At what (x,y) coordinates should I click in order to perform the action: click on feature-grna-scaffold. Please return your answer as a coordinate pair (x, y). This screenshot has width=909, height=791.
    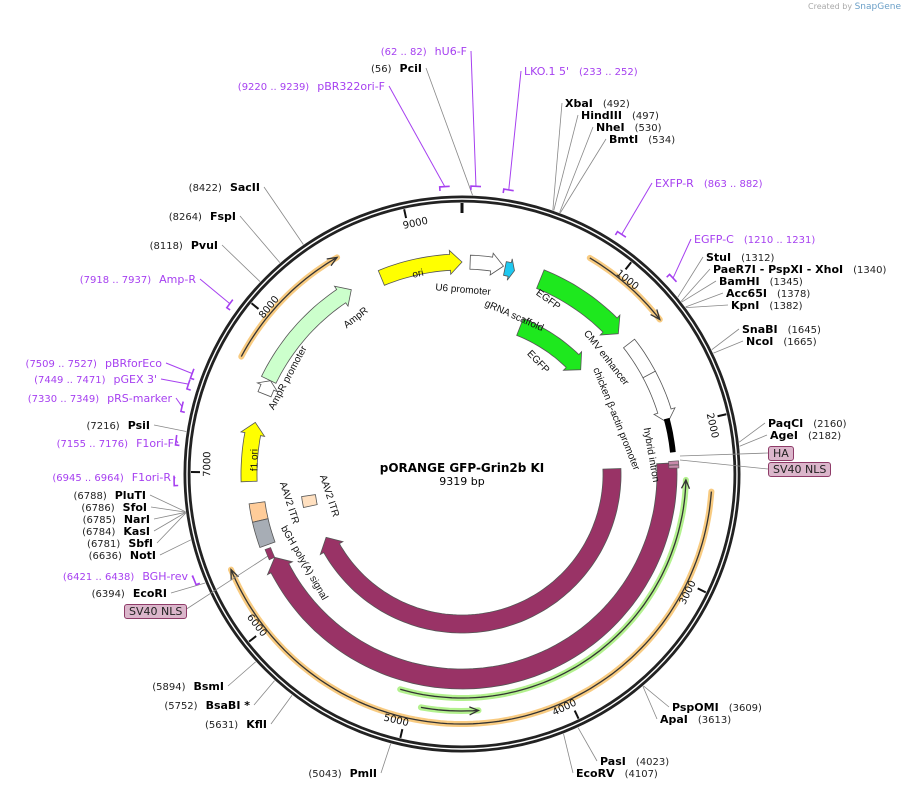
    Looking at the image, I should click on (509, 269).